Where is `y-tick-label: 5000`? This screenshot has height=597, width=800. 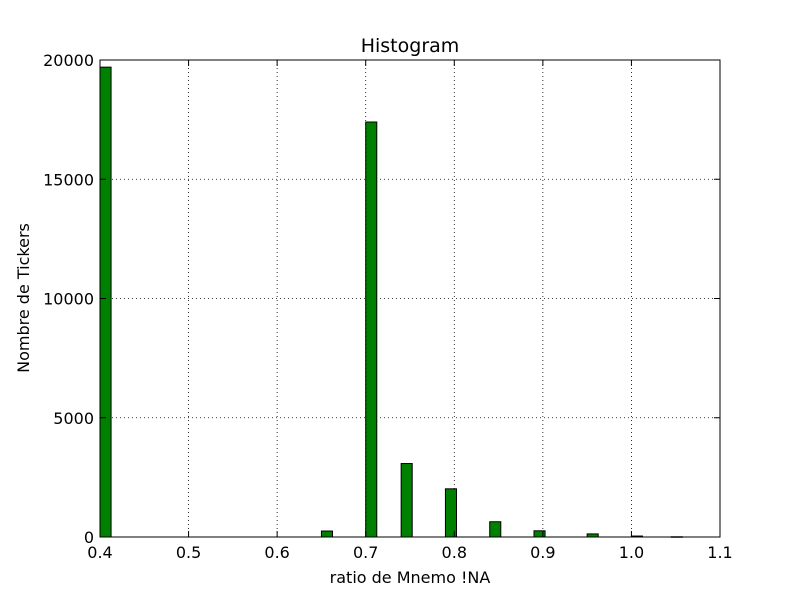
y-tick-label: 5000 is located at coordinates (73, 418).